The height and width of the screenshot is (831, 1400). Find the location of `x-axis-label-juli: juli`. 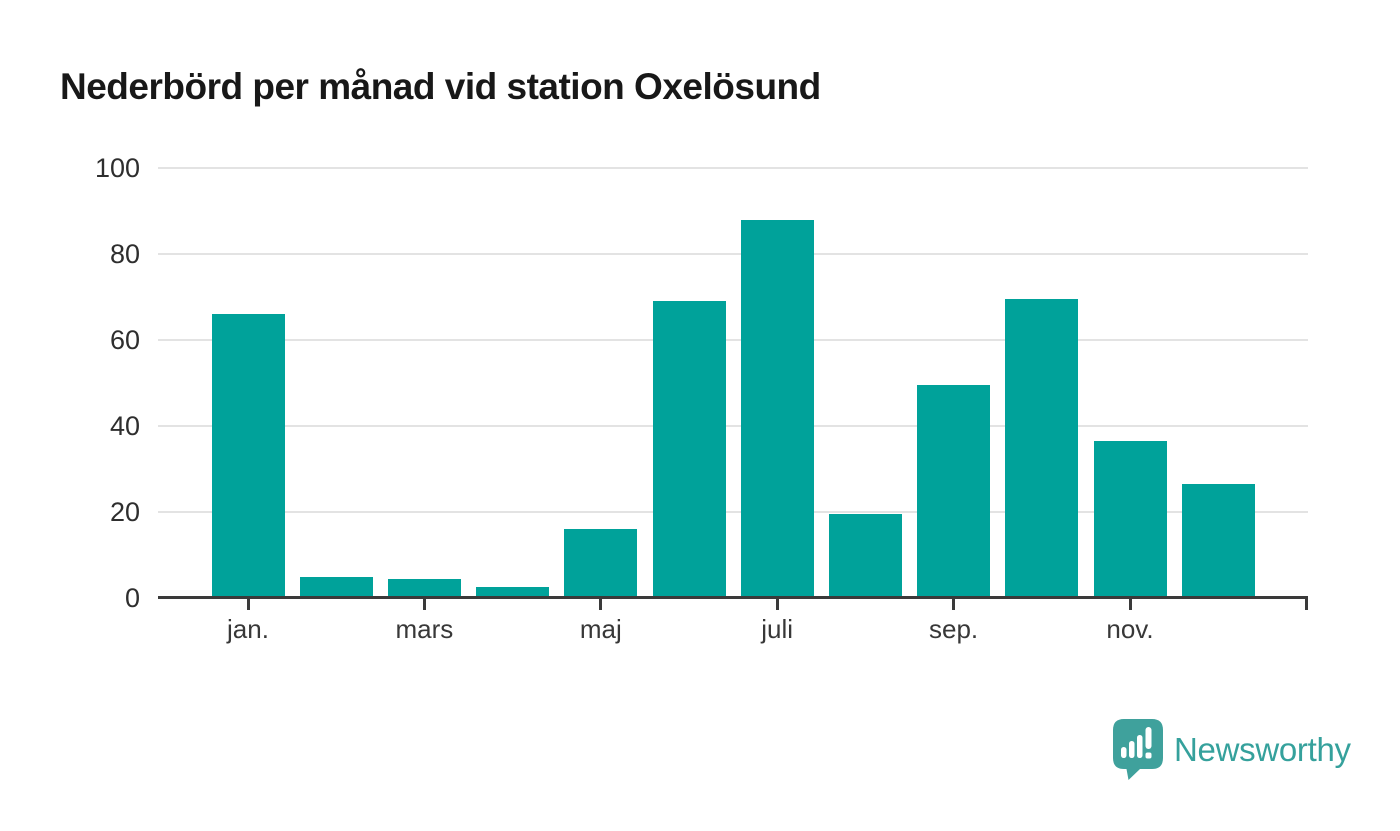

x-axis-label-juli: juli is located at coordinates (777, 629).